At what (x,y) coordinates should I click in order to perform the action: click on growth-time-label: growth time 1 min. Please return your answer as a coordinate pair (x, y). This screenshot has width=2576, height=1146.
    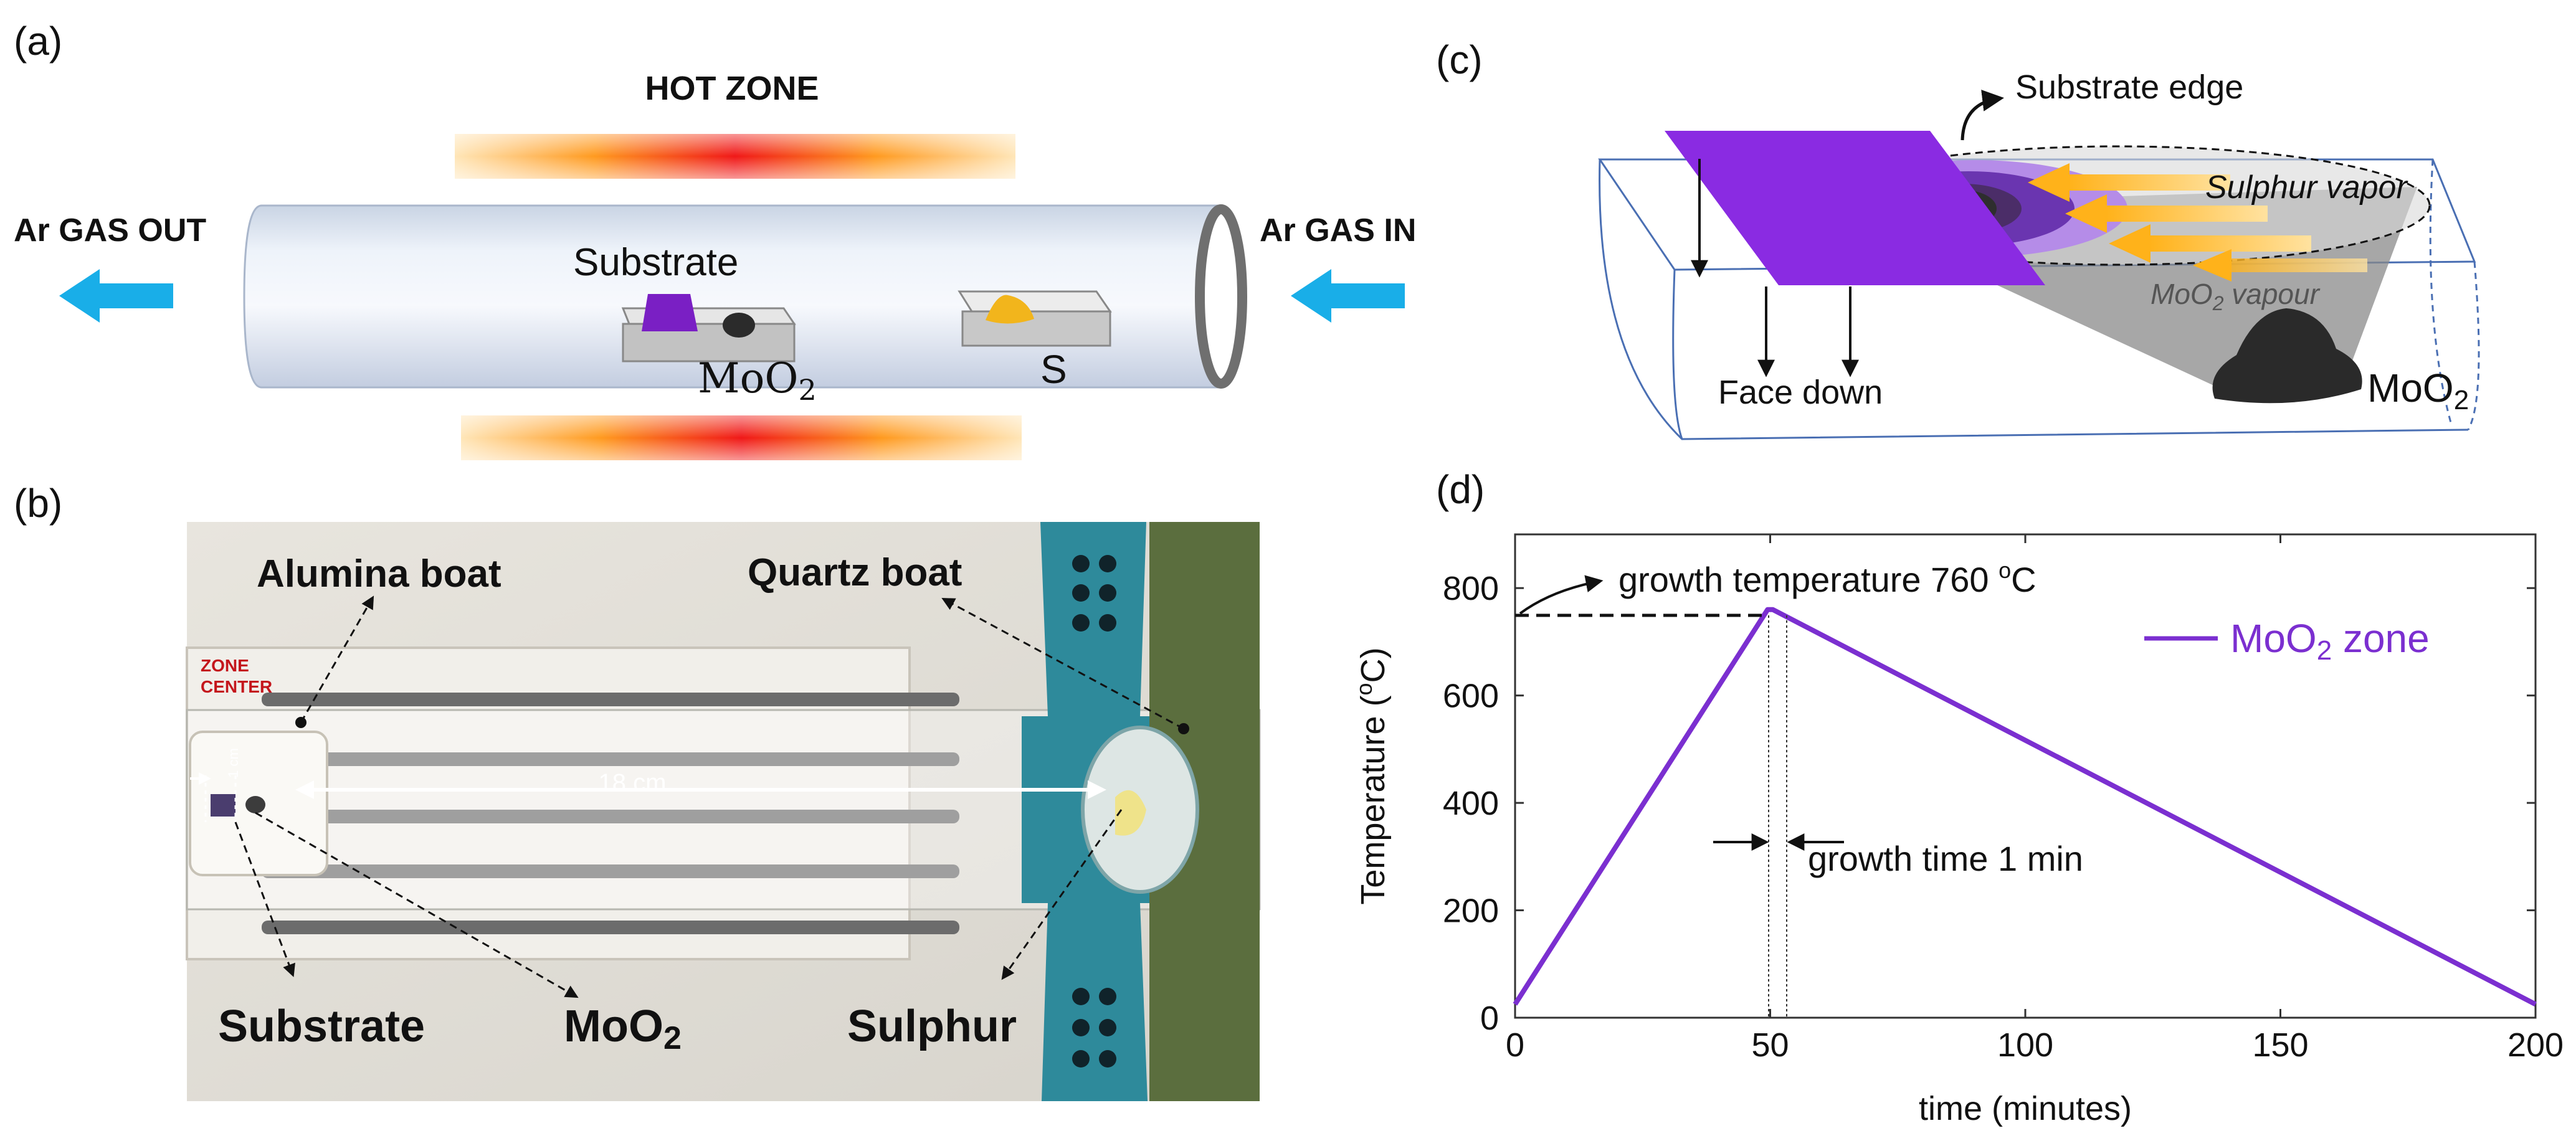
    Looking at the image, I should click on (1946, 858).